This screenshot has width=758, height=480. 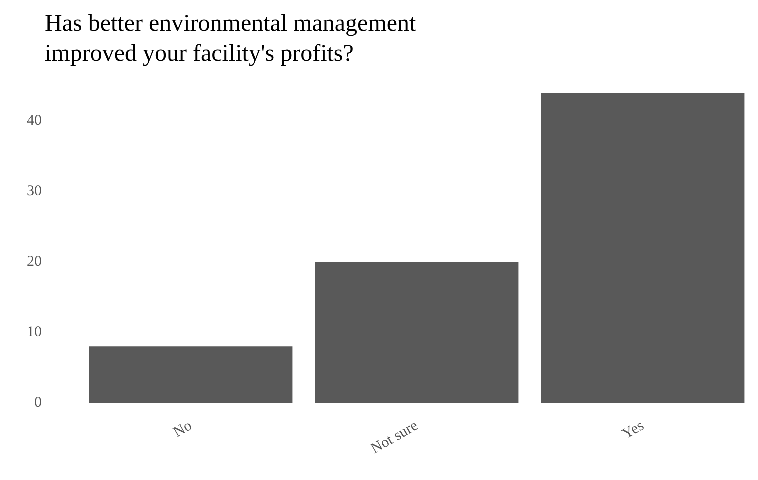 I want to click on y-tick-label: 40, so click(x=34, y=121).